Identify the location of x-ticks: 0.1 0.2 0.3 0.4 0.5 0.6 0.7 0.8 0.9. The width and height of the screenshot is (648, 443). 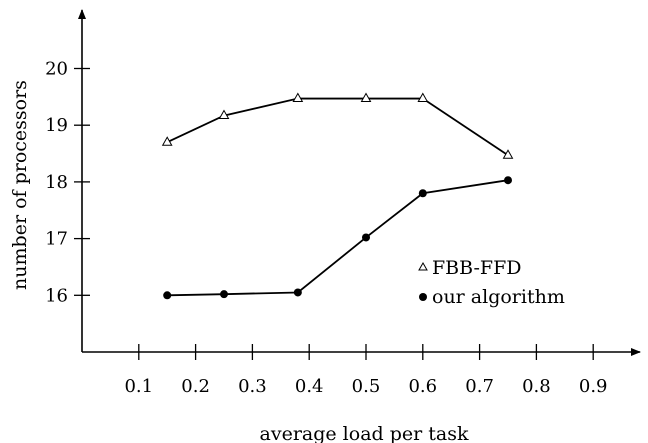
(366, 370).